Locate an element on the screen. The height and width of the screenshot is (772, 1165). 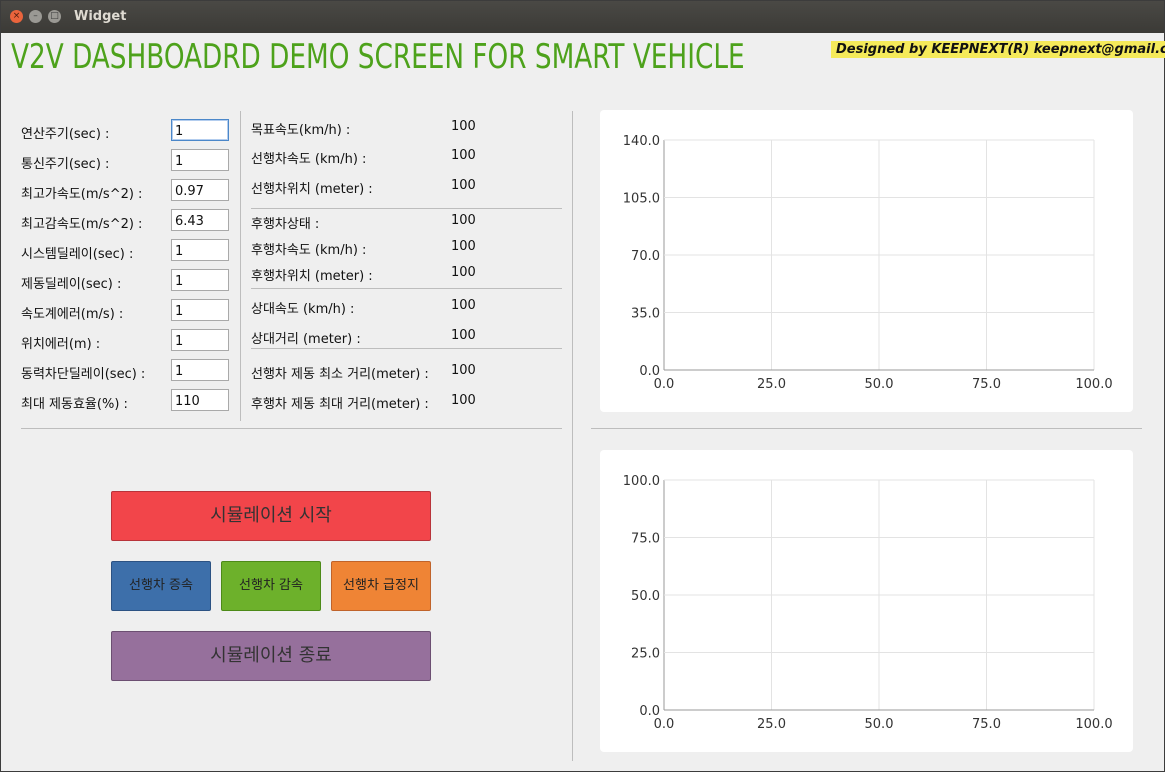
param-label: 제동딜레이(sec) : is located at coordinates (71, 284).